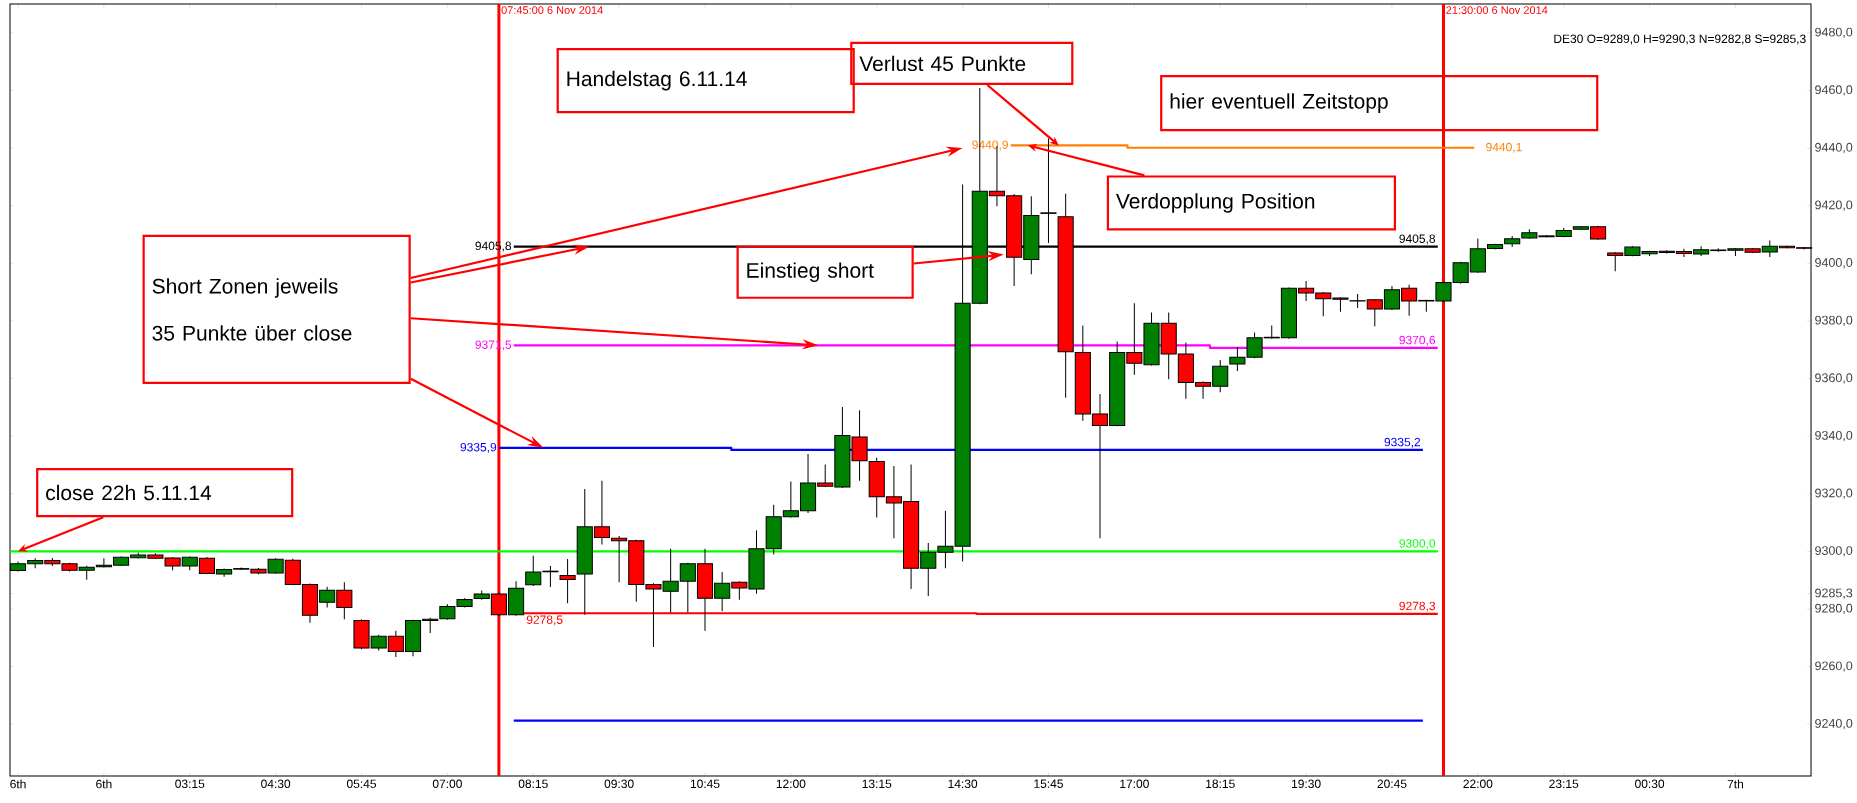 The height and width of the screenshot is (803, 1857). Describe the element at coordinates (1220, 784) in the screenshot. I see `x-tick-label: 18:15` at that location.